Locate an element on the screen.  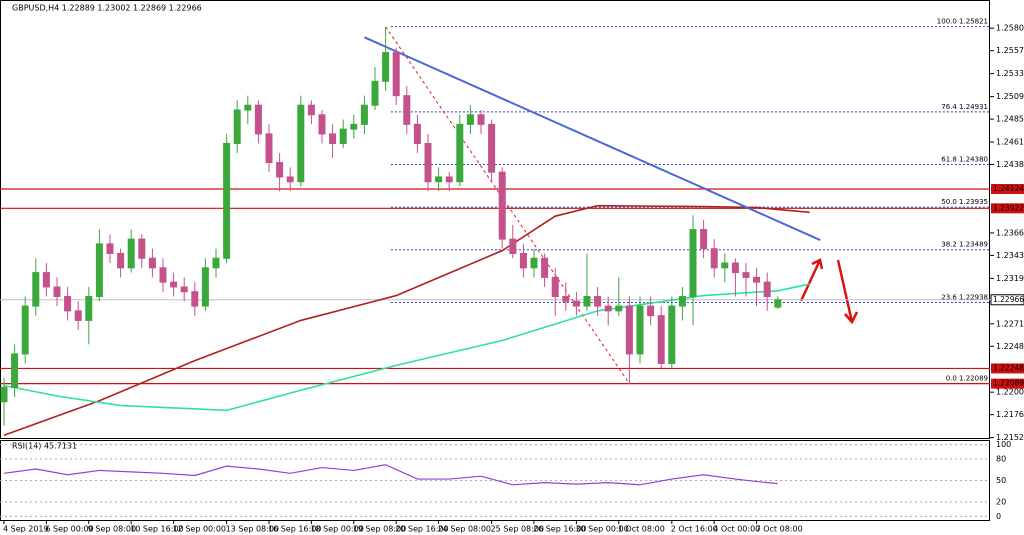
x-tick-label: 19 Sep 08:00 is located at coordinates (379, 529).